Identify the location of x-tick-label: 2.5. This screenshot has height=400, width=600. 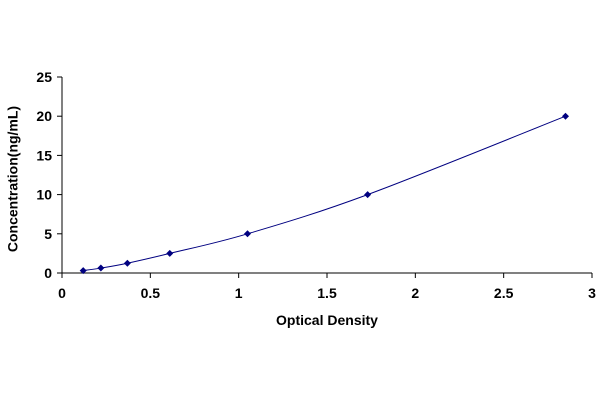
(504, 293).